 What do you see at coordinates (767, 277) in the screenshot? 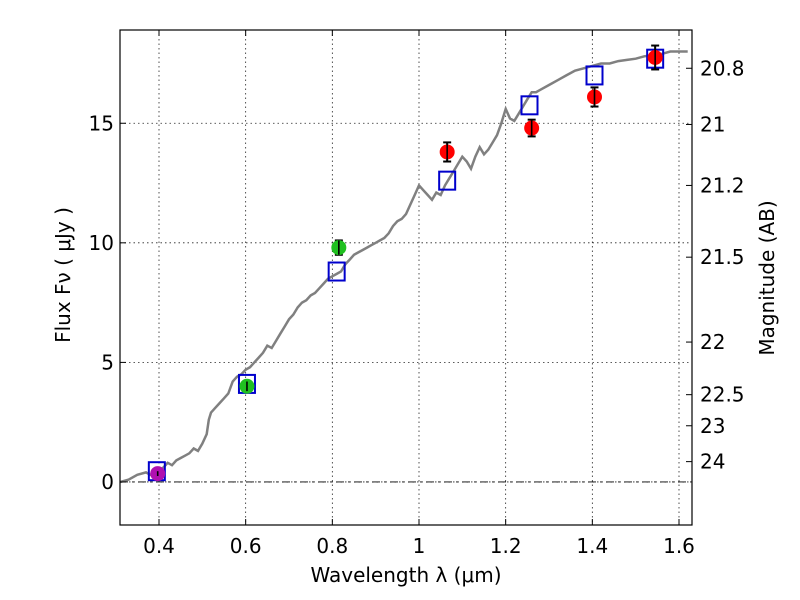
I see `right-axis-title: Magnitude (AB)` at bounding box center [767, 277].